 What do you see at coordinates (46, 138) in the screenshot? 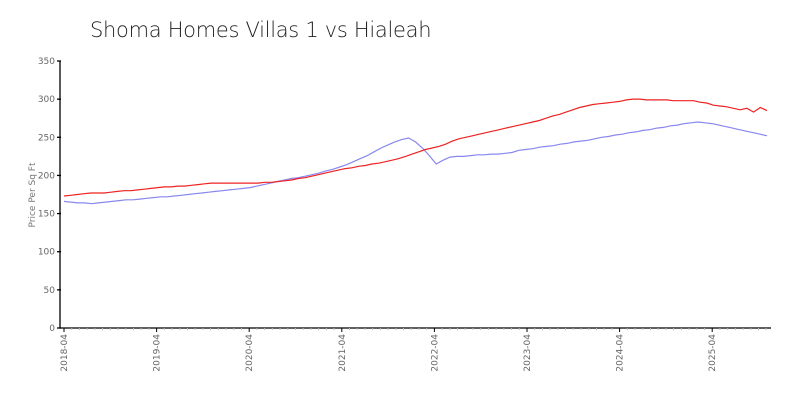
I see `y-tick-label: 250` at bounding box center [46, 138].